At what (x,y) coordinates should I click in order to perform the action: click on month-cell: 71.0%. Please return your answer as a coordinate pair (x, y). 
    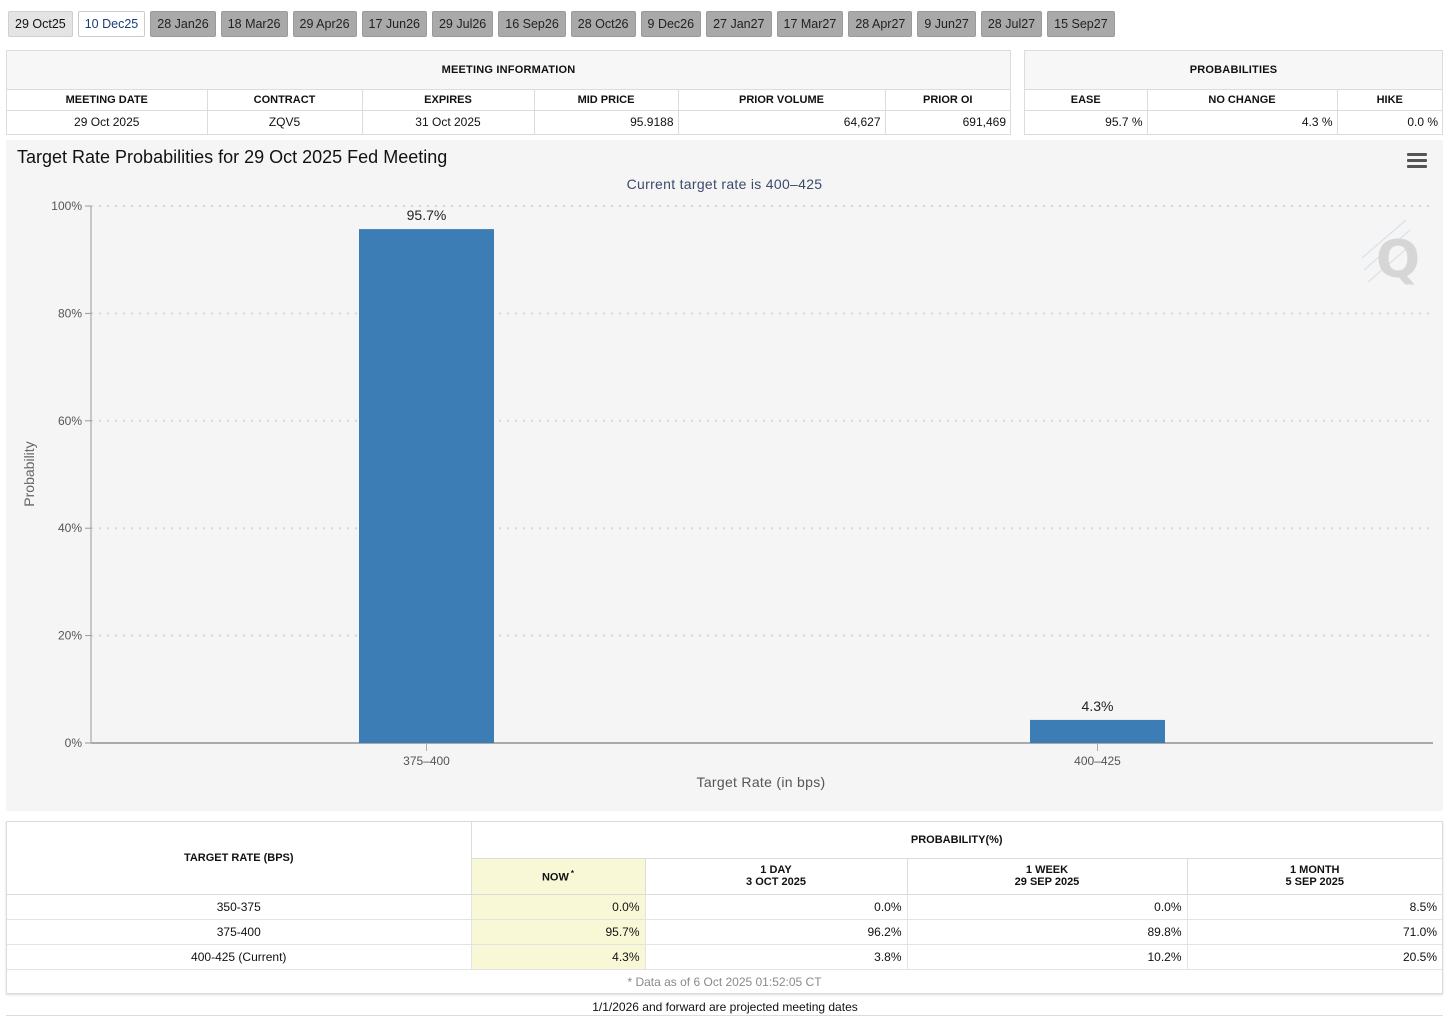
    Looking at the image, I should click on (1314, 932).